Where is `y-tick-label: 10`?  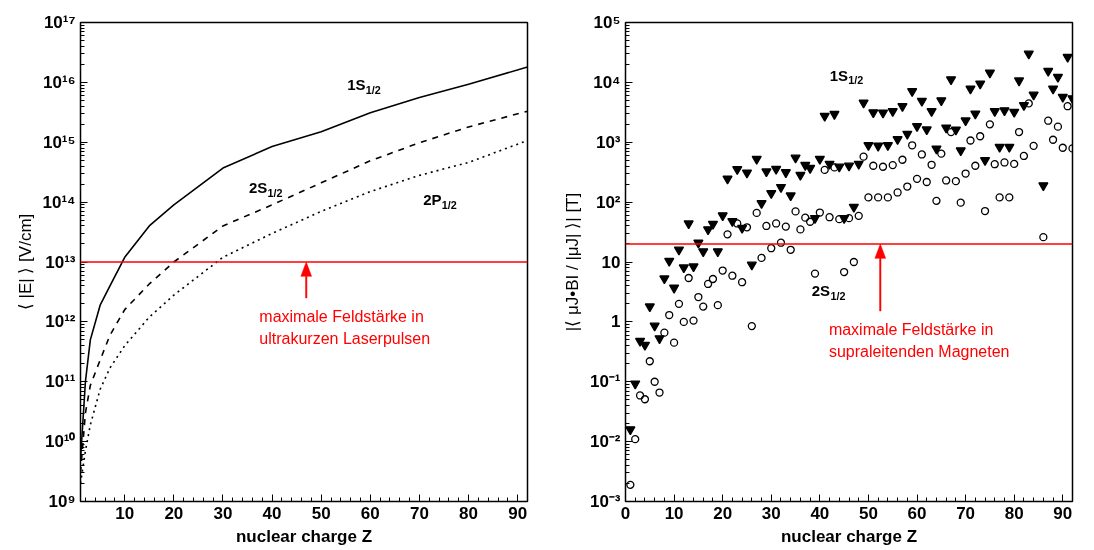 y-tick-label: 10 is located at coordinates (611, 262).